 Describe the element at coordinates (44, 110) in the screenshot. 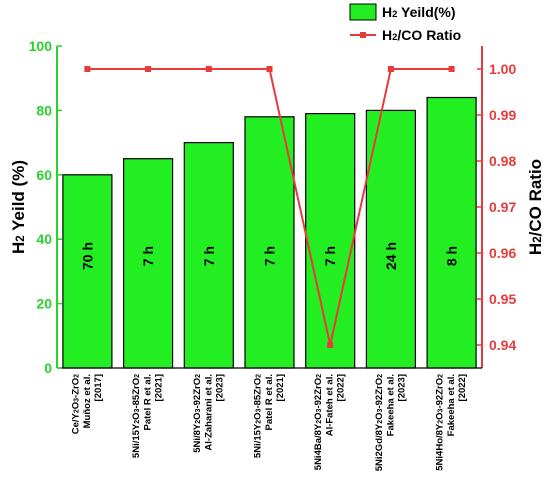

I see `left-tick-label: 80` at that location.